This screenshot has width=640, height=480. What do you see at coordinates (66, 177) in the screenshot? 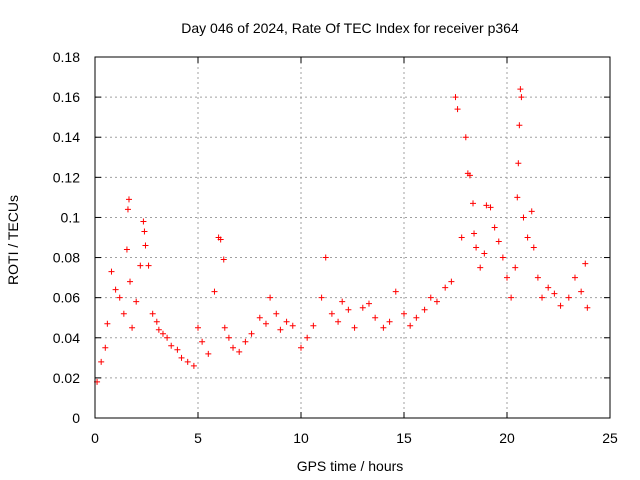
I see `y-tick-label: 0.12` at bounding box center [66, 177].